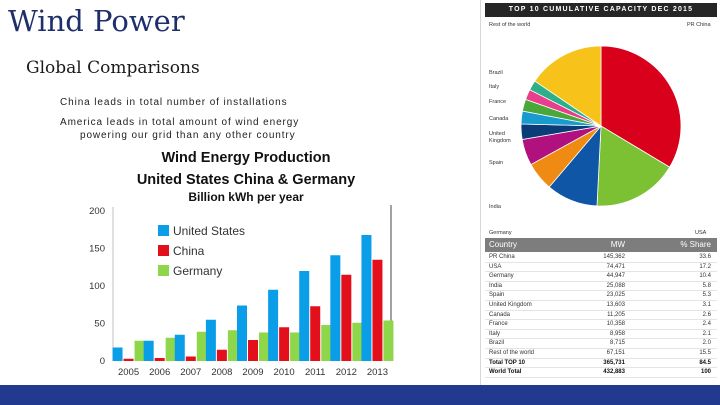 This screenshot has width=720, height=405. Describe the element at coordinates (601, 306) in the screenshot. I see `table-row: United Kingdom 13,603 3.1` at that location.